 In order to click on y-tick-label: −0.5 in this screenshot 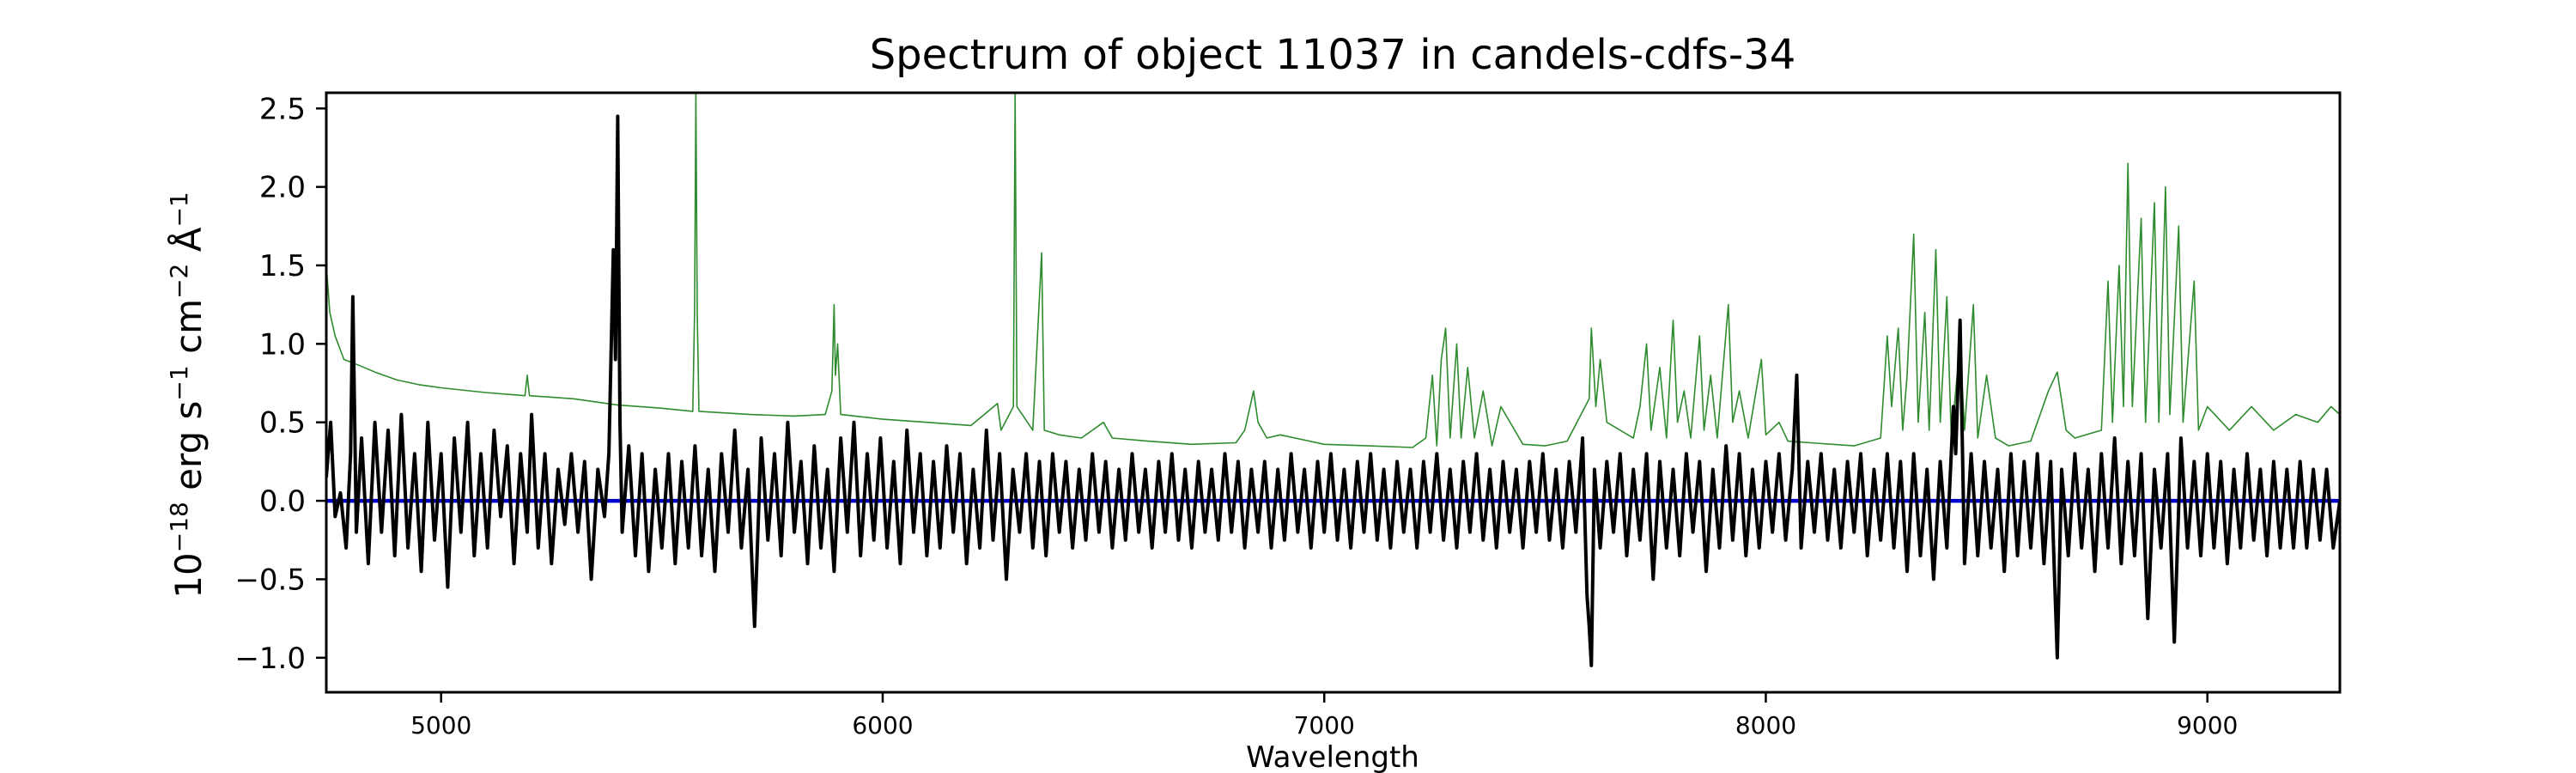, I will do `click(270, 580)`.